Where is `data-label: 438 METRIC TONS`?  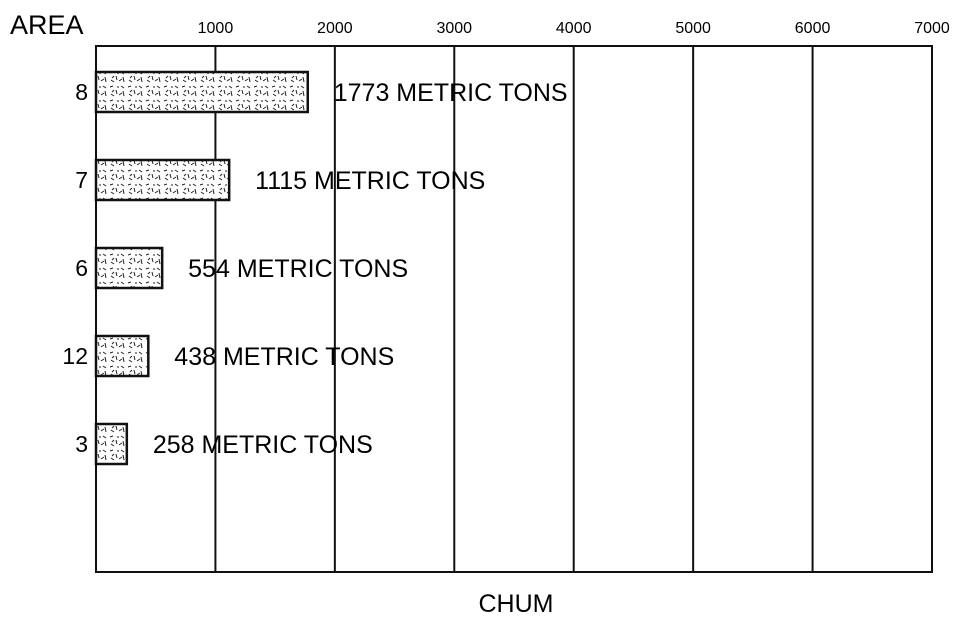
data-label: 438 METRIC TONS is located at coordinates (284, 357).